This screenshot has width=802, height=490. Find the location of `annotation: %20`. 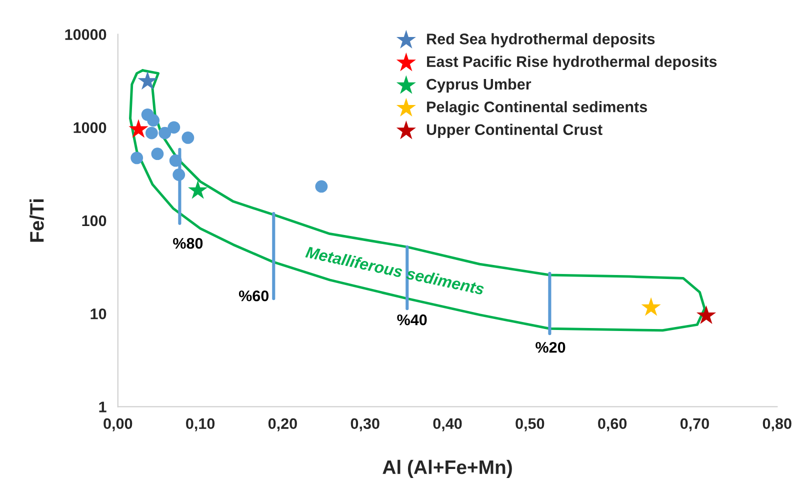

annotation: %20 is located at coordinates (551, 347).